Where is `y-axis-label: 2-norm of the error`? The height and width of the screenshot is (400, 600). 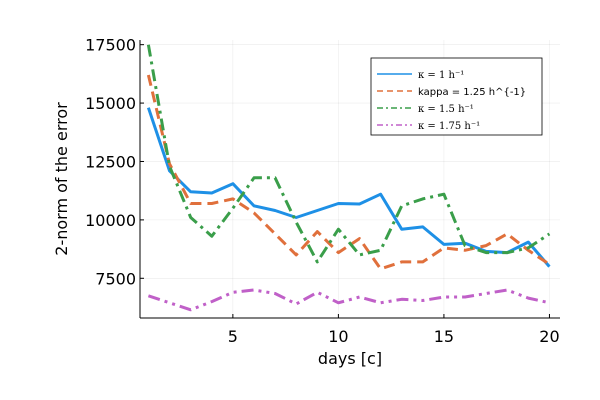 y-axis-label: 2-norm of the error is located at coordinates (61, 179).